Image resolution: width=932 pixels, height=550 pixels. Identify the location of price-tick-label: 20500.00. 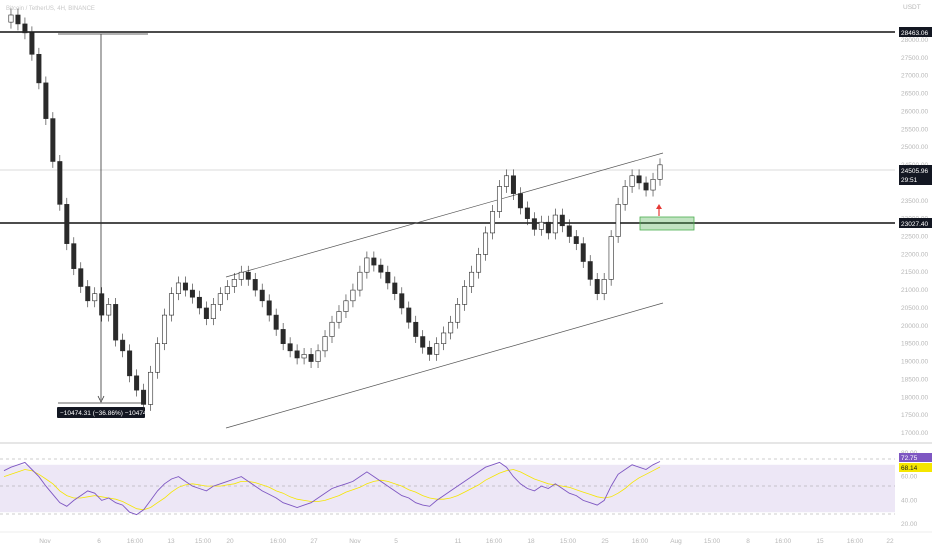
(914, 308).